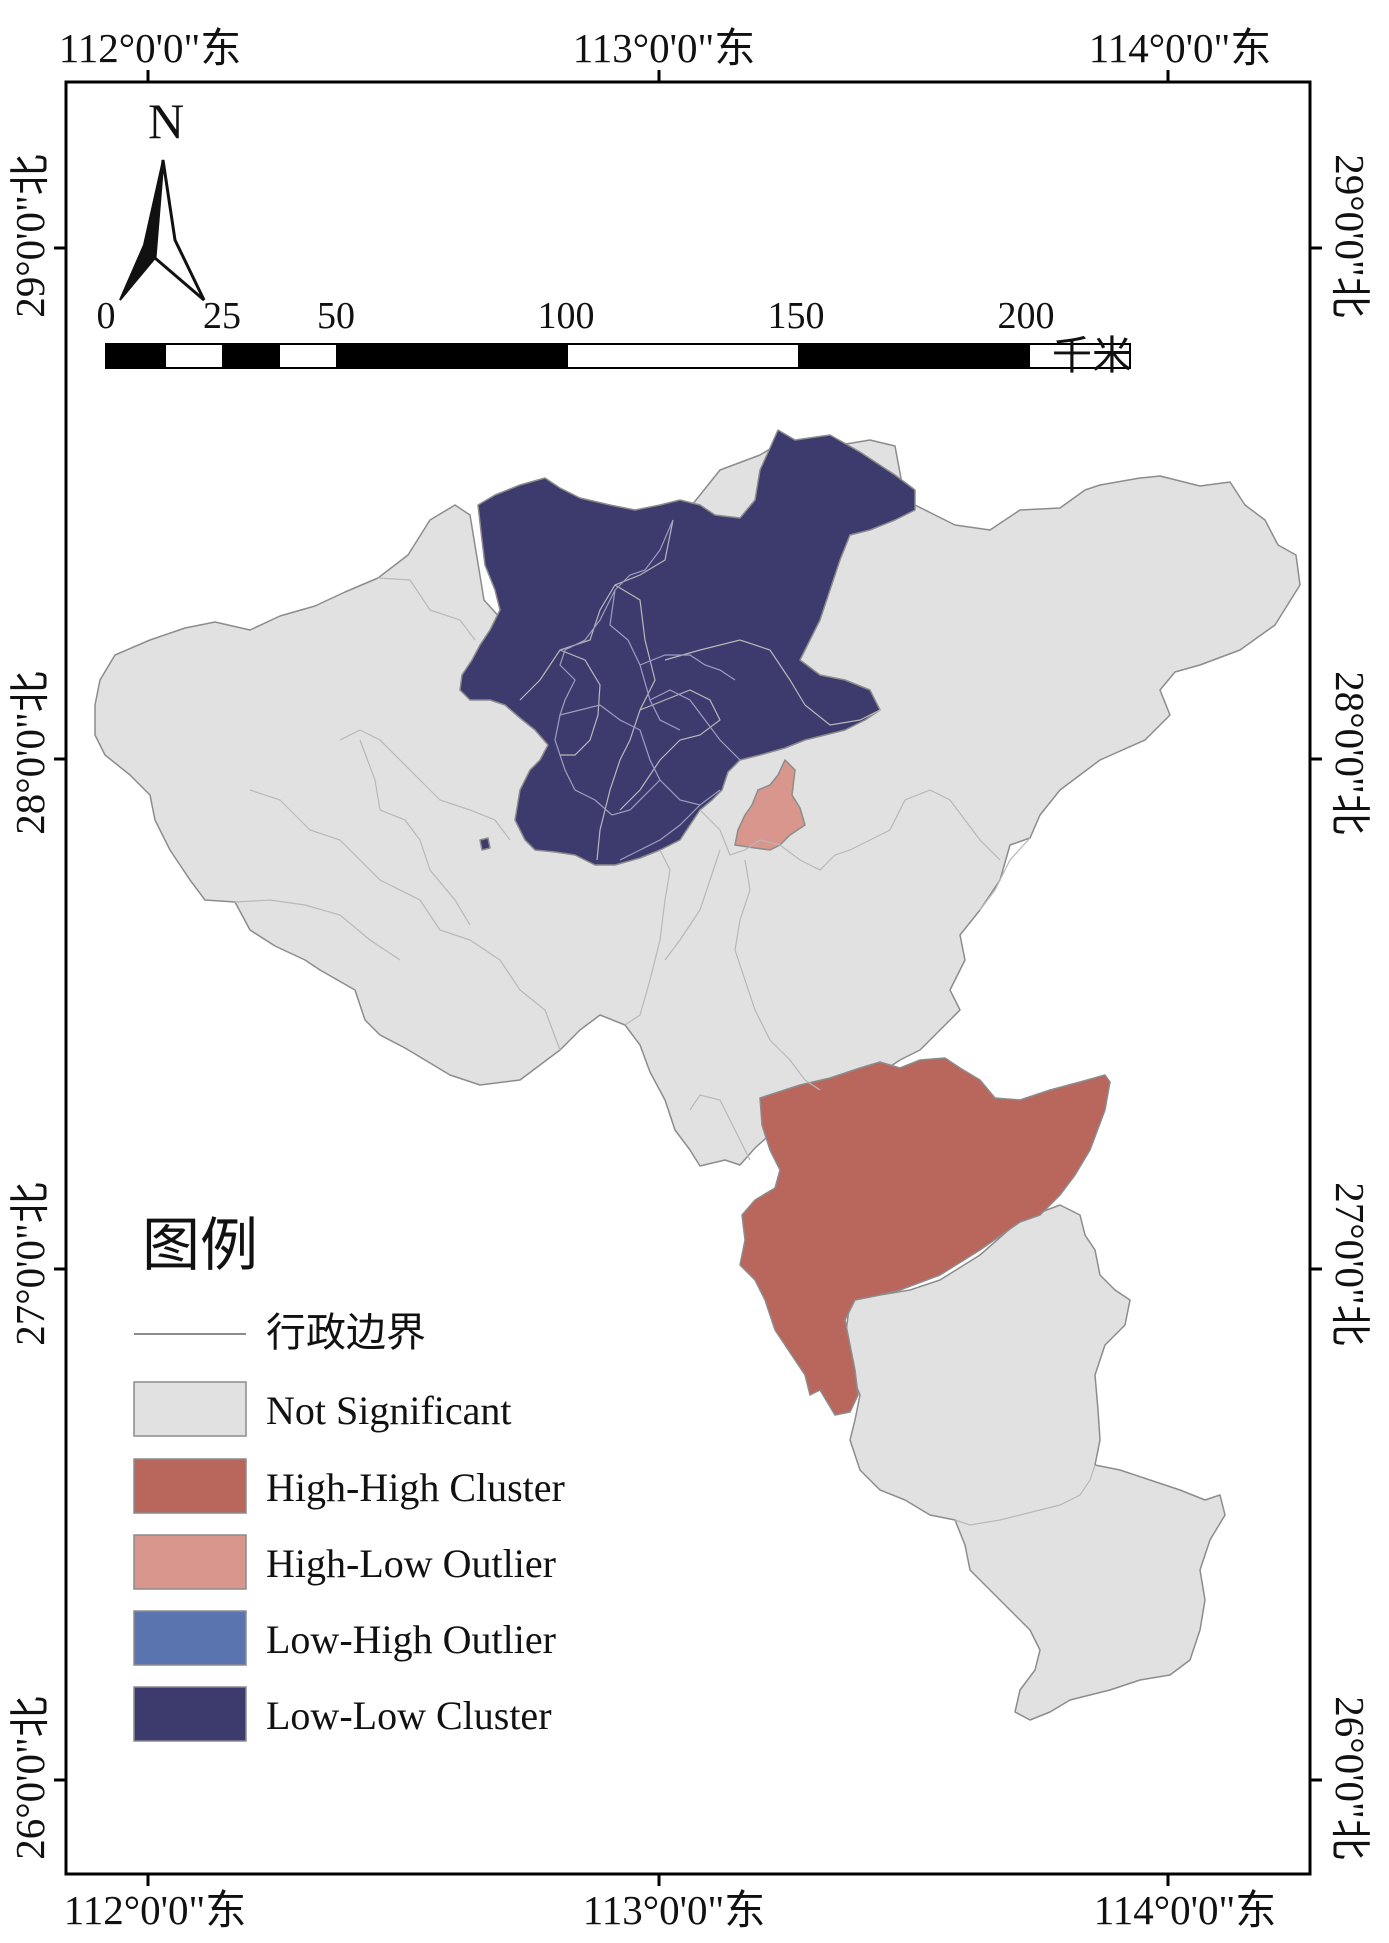 This screenshot has width=1389, height=1943. What do you see at coordinates (30, 236) in the screenshot?
I see `graticule-left-label: 29°0'0"北` at bounding box center [30, 236].